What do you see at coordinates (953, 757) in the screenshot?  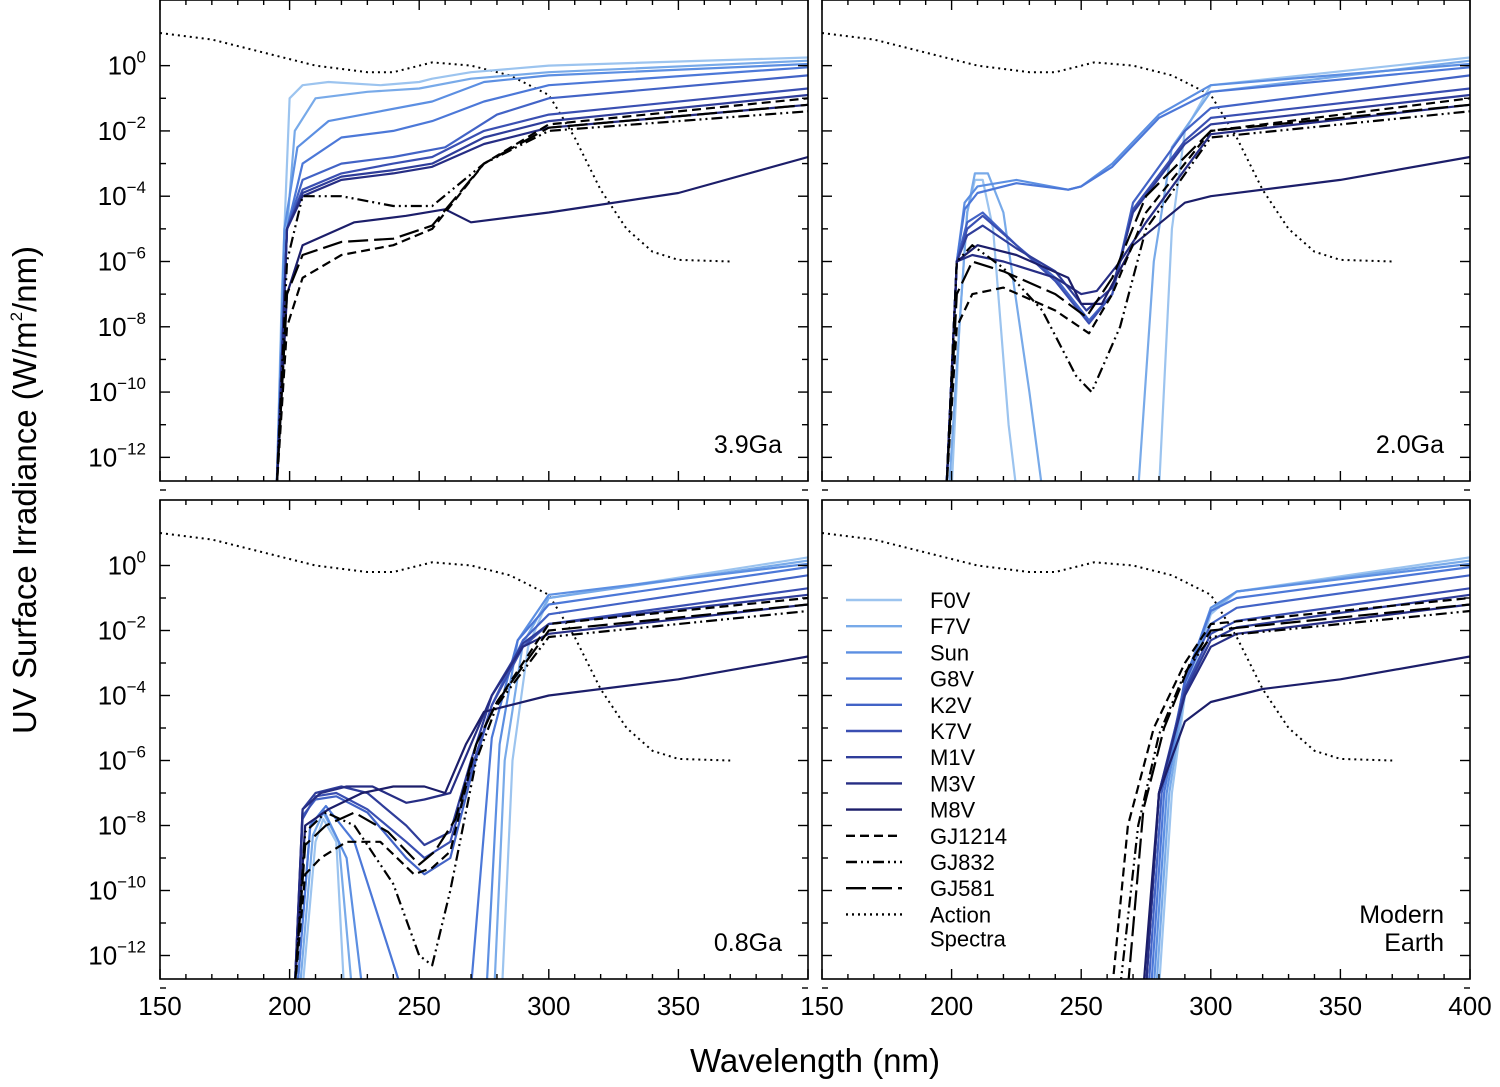 I see `legend-label: M1V` at bounding box center [953, 757].